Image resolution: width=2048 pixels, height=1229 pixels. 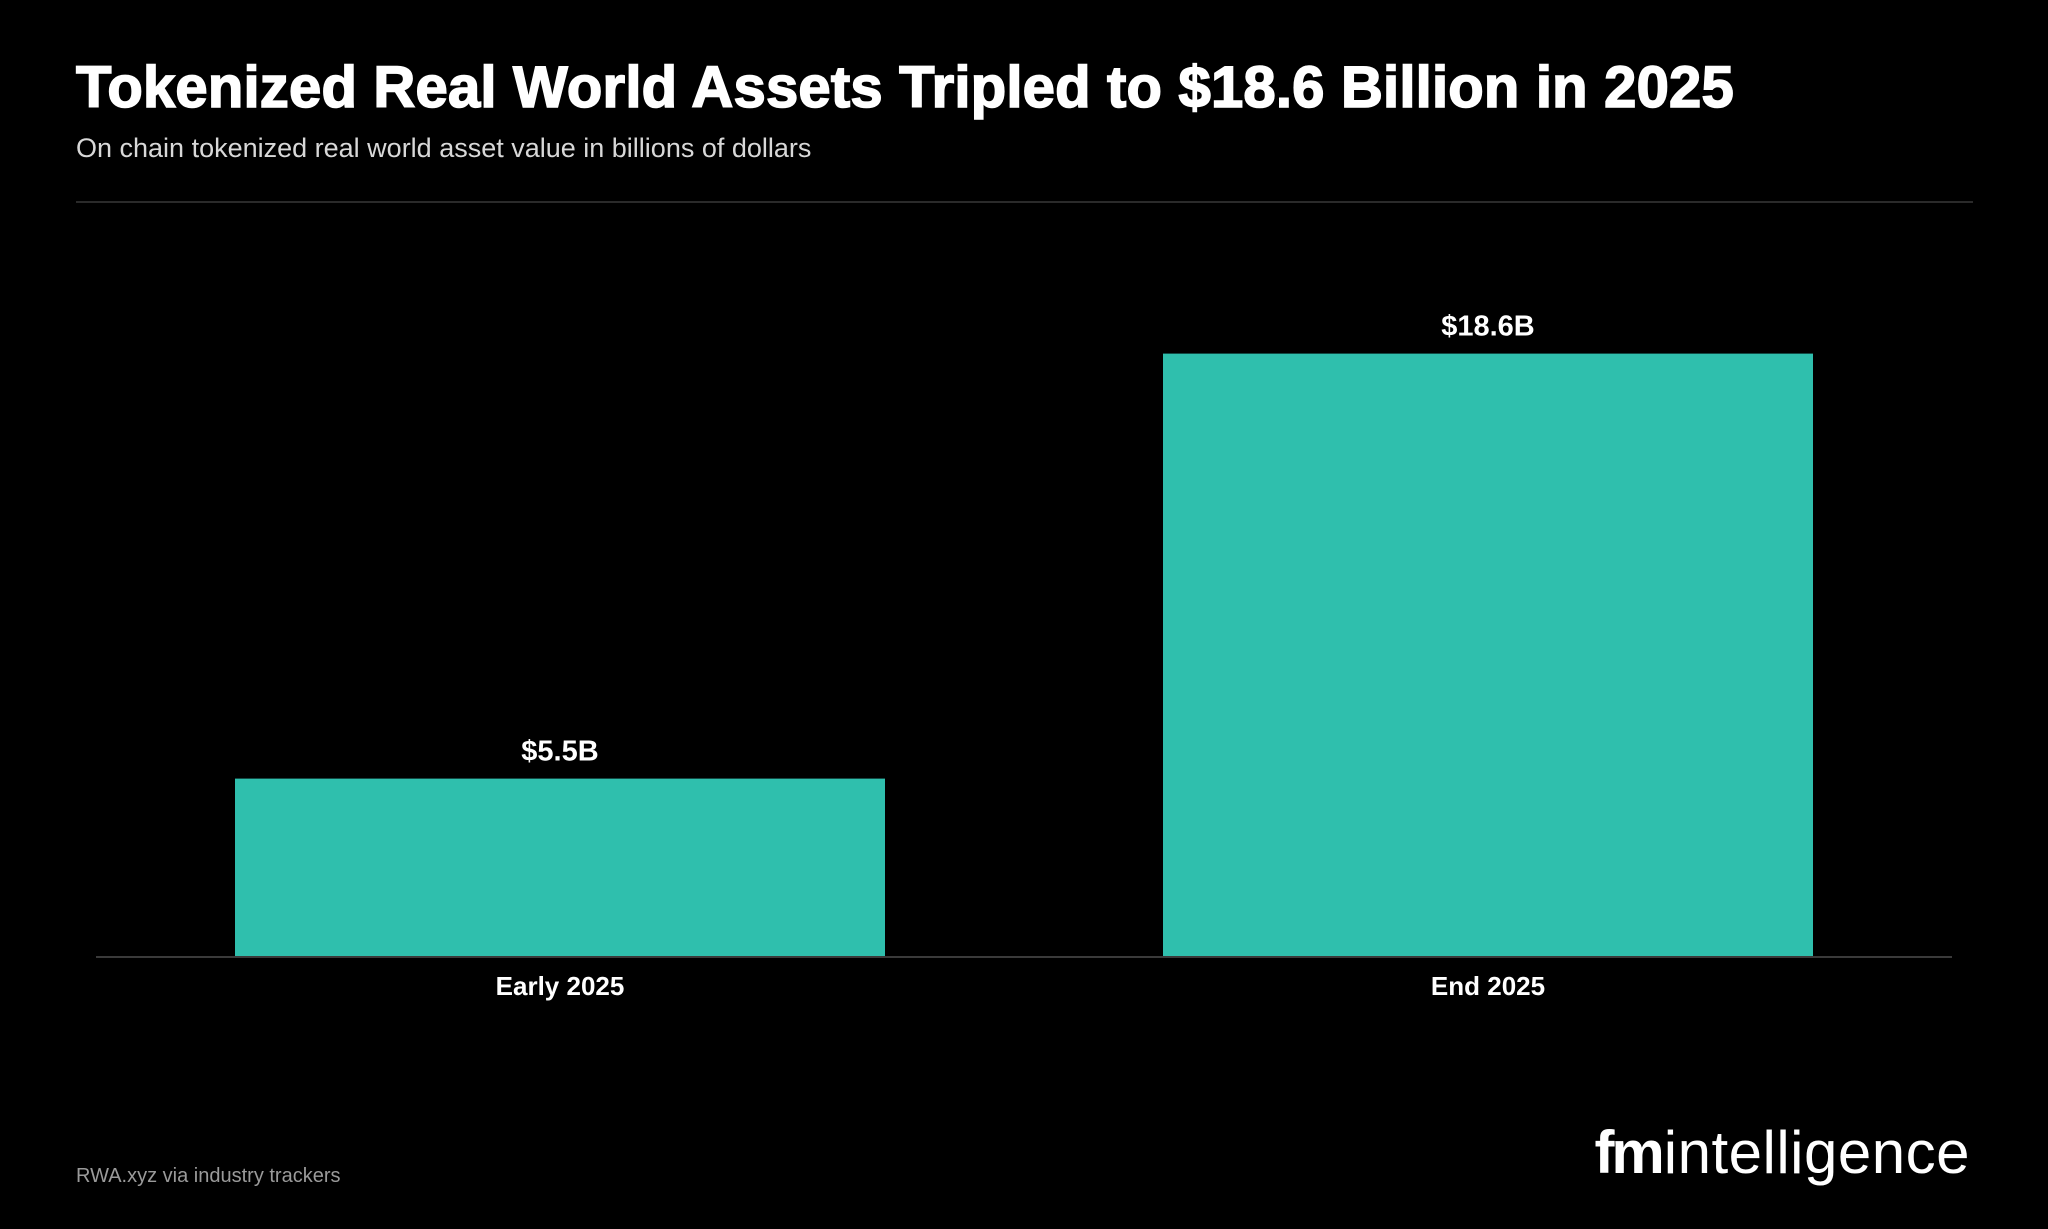 I want to click on x-tick-label: End 2025, so click(x=1488, y=986).